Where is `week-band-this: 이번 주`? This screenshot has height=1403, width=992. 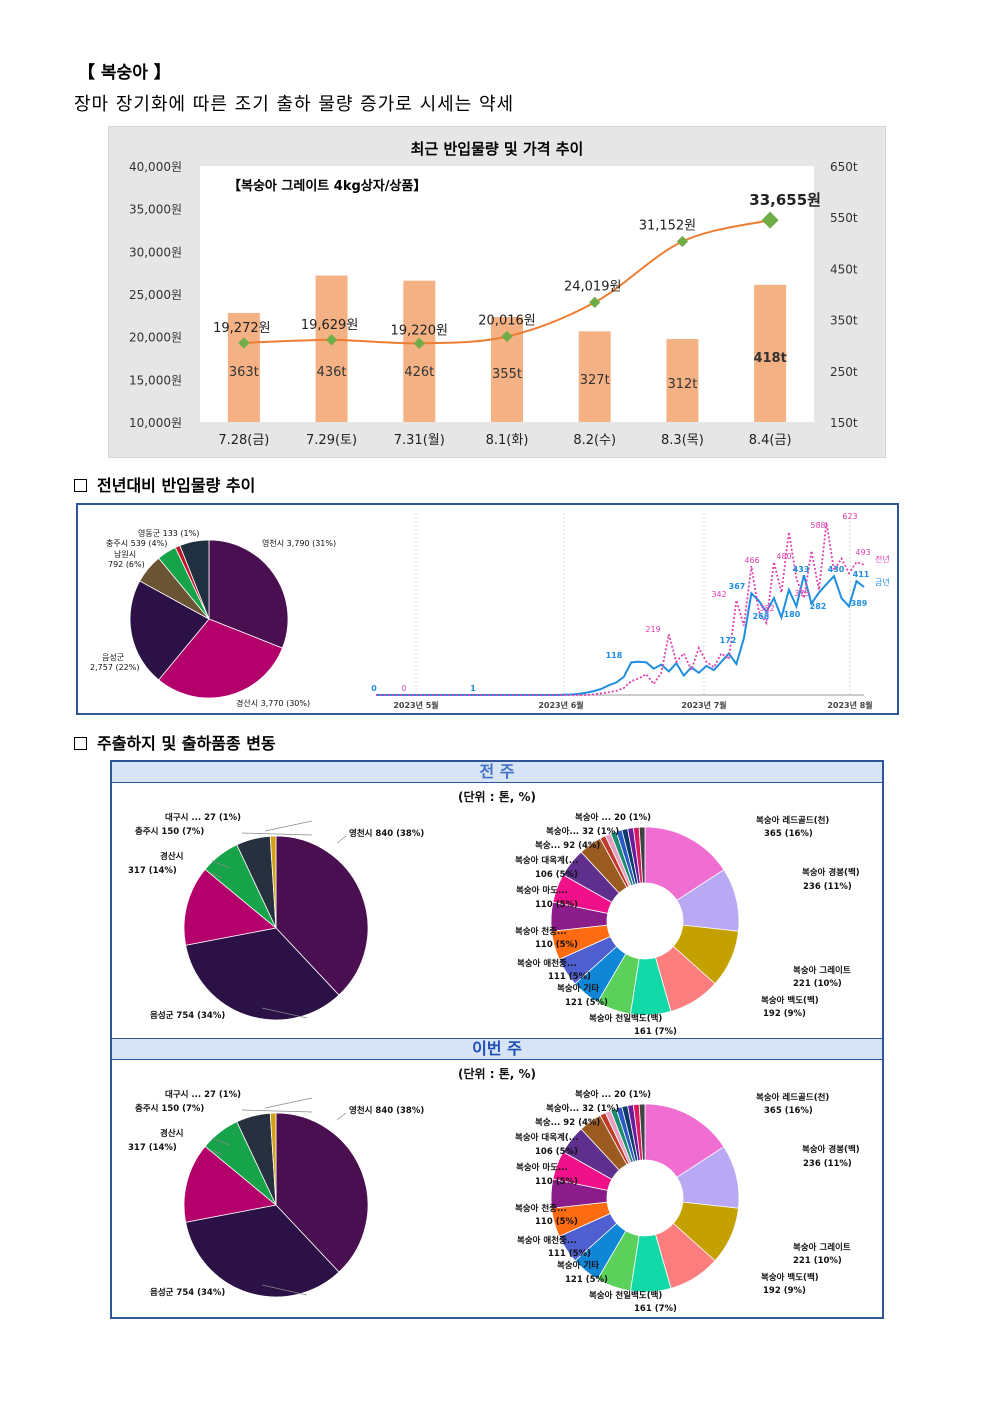 week-band-this: 이번 주 is located at coordinates (497, 1049).